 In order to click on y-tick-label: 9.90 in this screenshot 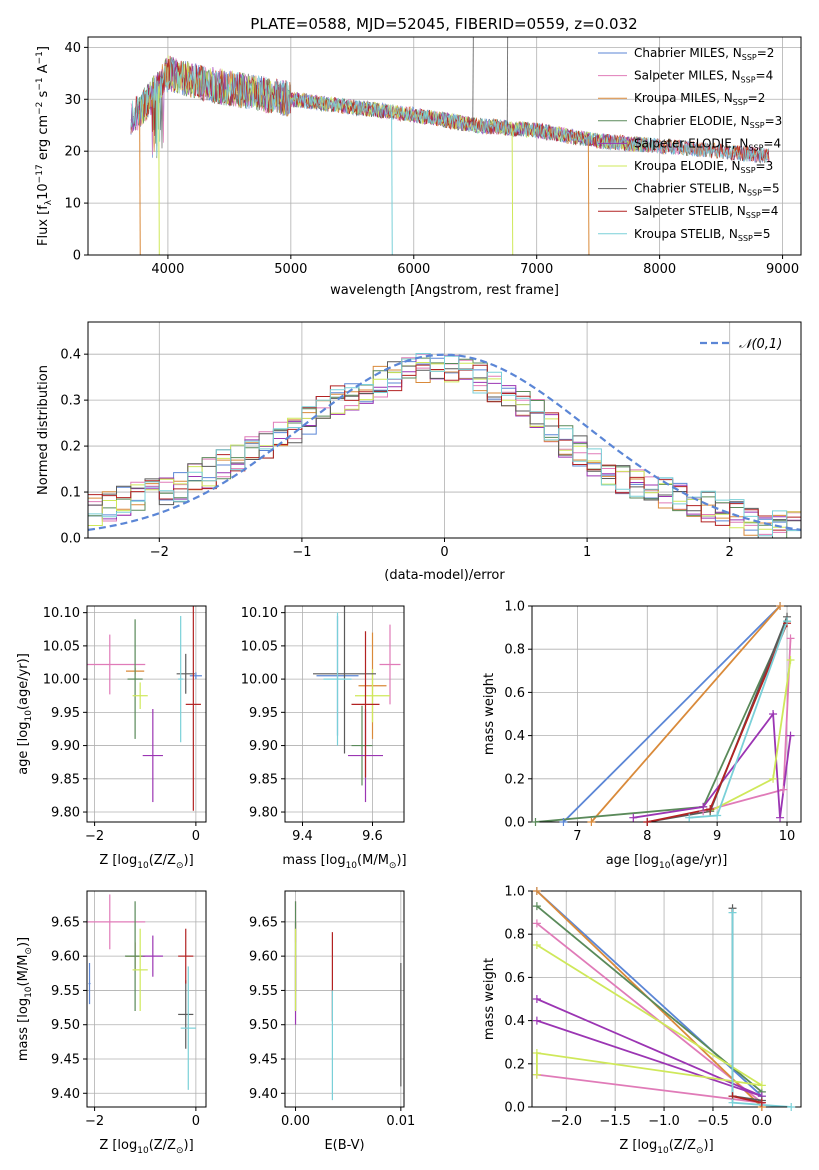, I will do `click(65, 746)`.